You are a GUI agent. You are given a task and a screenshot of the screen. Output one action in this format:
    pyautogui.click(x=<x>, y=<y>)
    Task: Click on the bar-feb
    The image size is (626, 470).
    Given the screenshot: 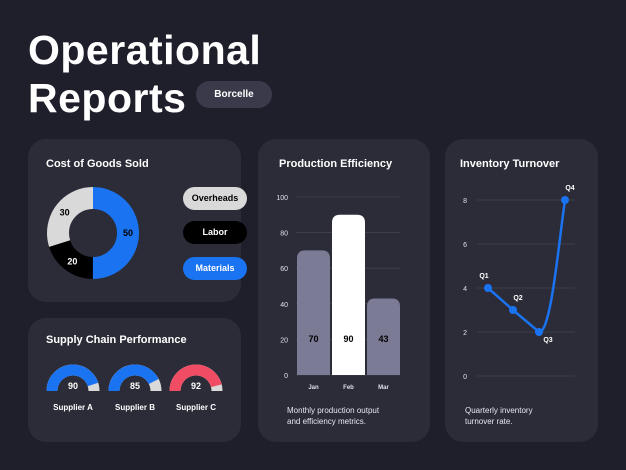 What is the action you would take?
    pyautogui.click(x=348, y=294)
    